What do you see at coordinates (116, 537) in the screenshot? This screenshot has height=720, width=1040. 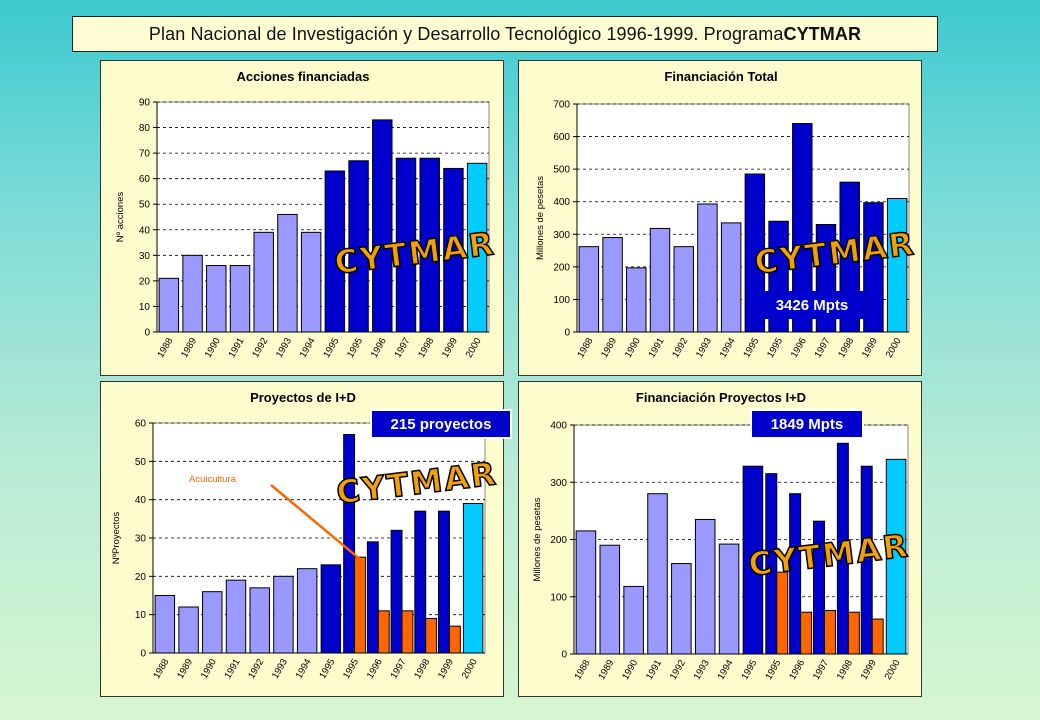 I see `y-axis-label: NºProyectos` at bounding box center [116, 537].